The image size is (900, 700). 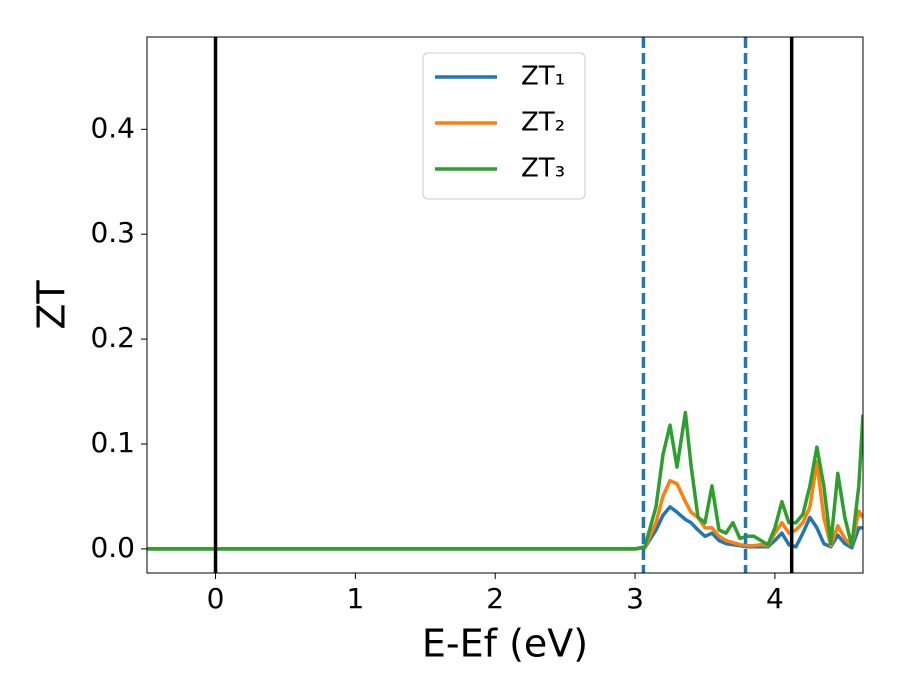 What do you see at coordinates (216, 598) in the screenshot?
I see `x-tick-label: 0` at bounding box center [216, 598].